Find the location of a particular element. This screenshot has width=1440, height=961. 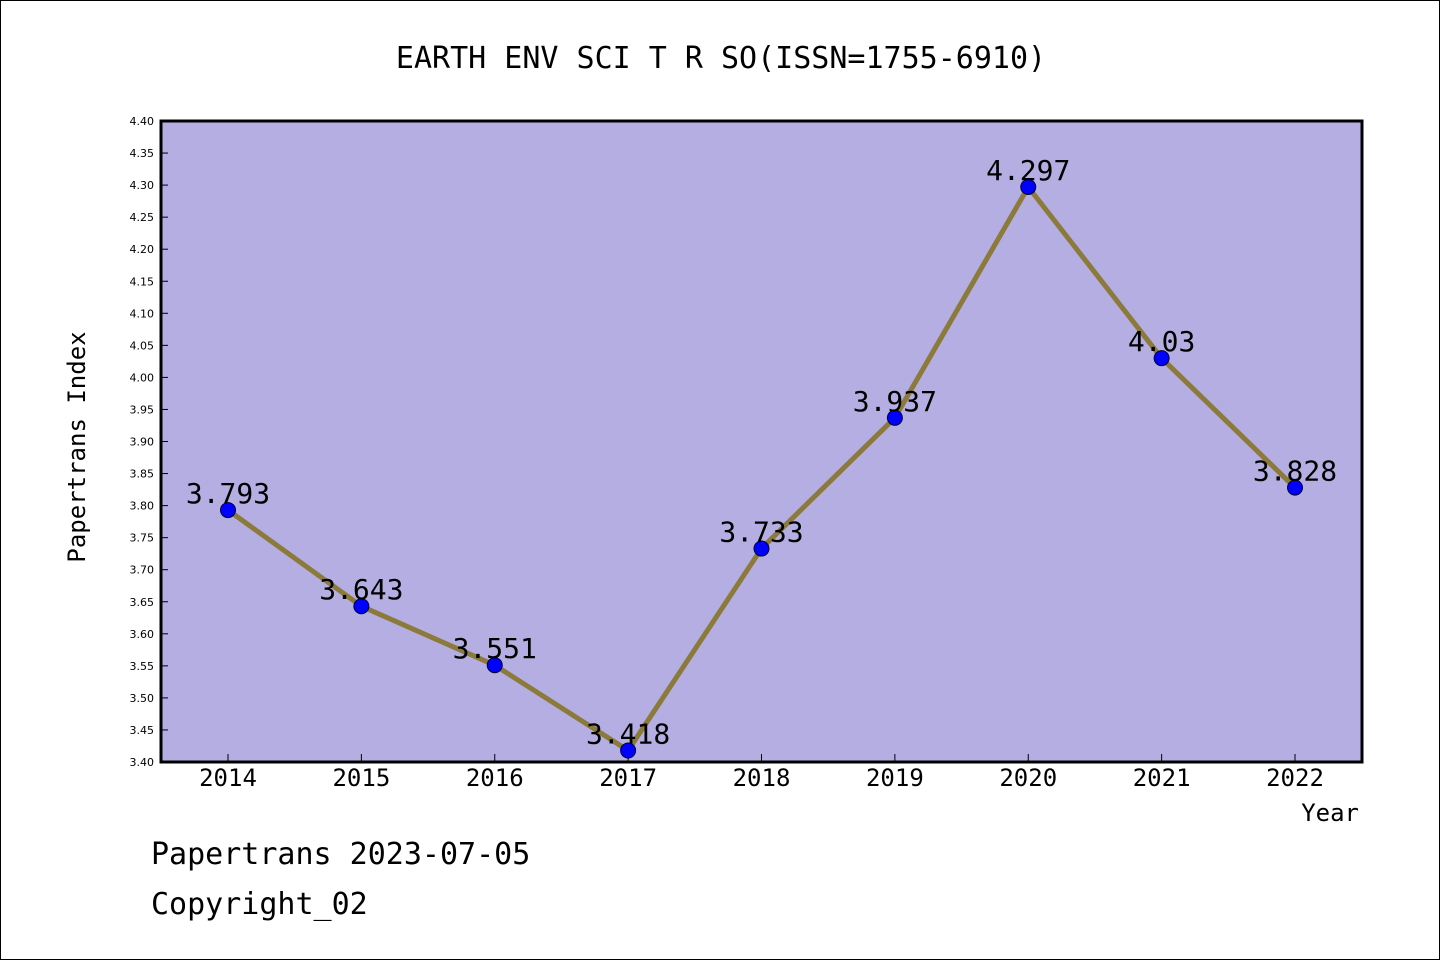

x-tick-label: 2021 is located at coordinates (1162, 778).